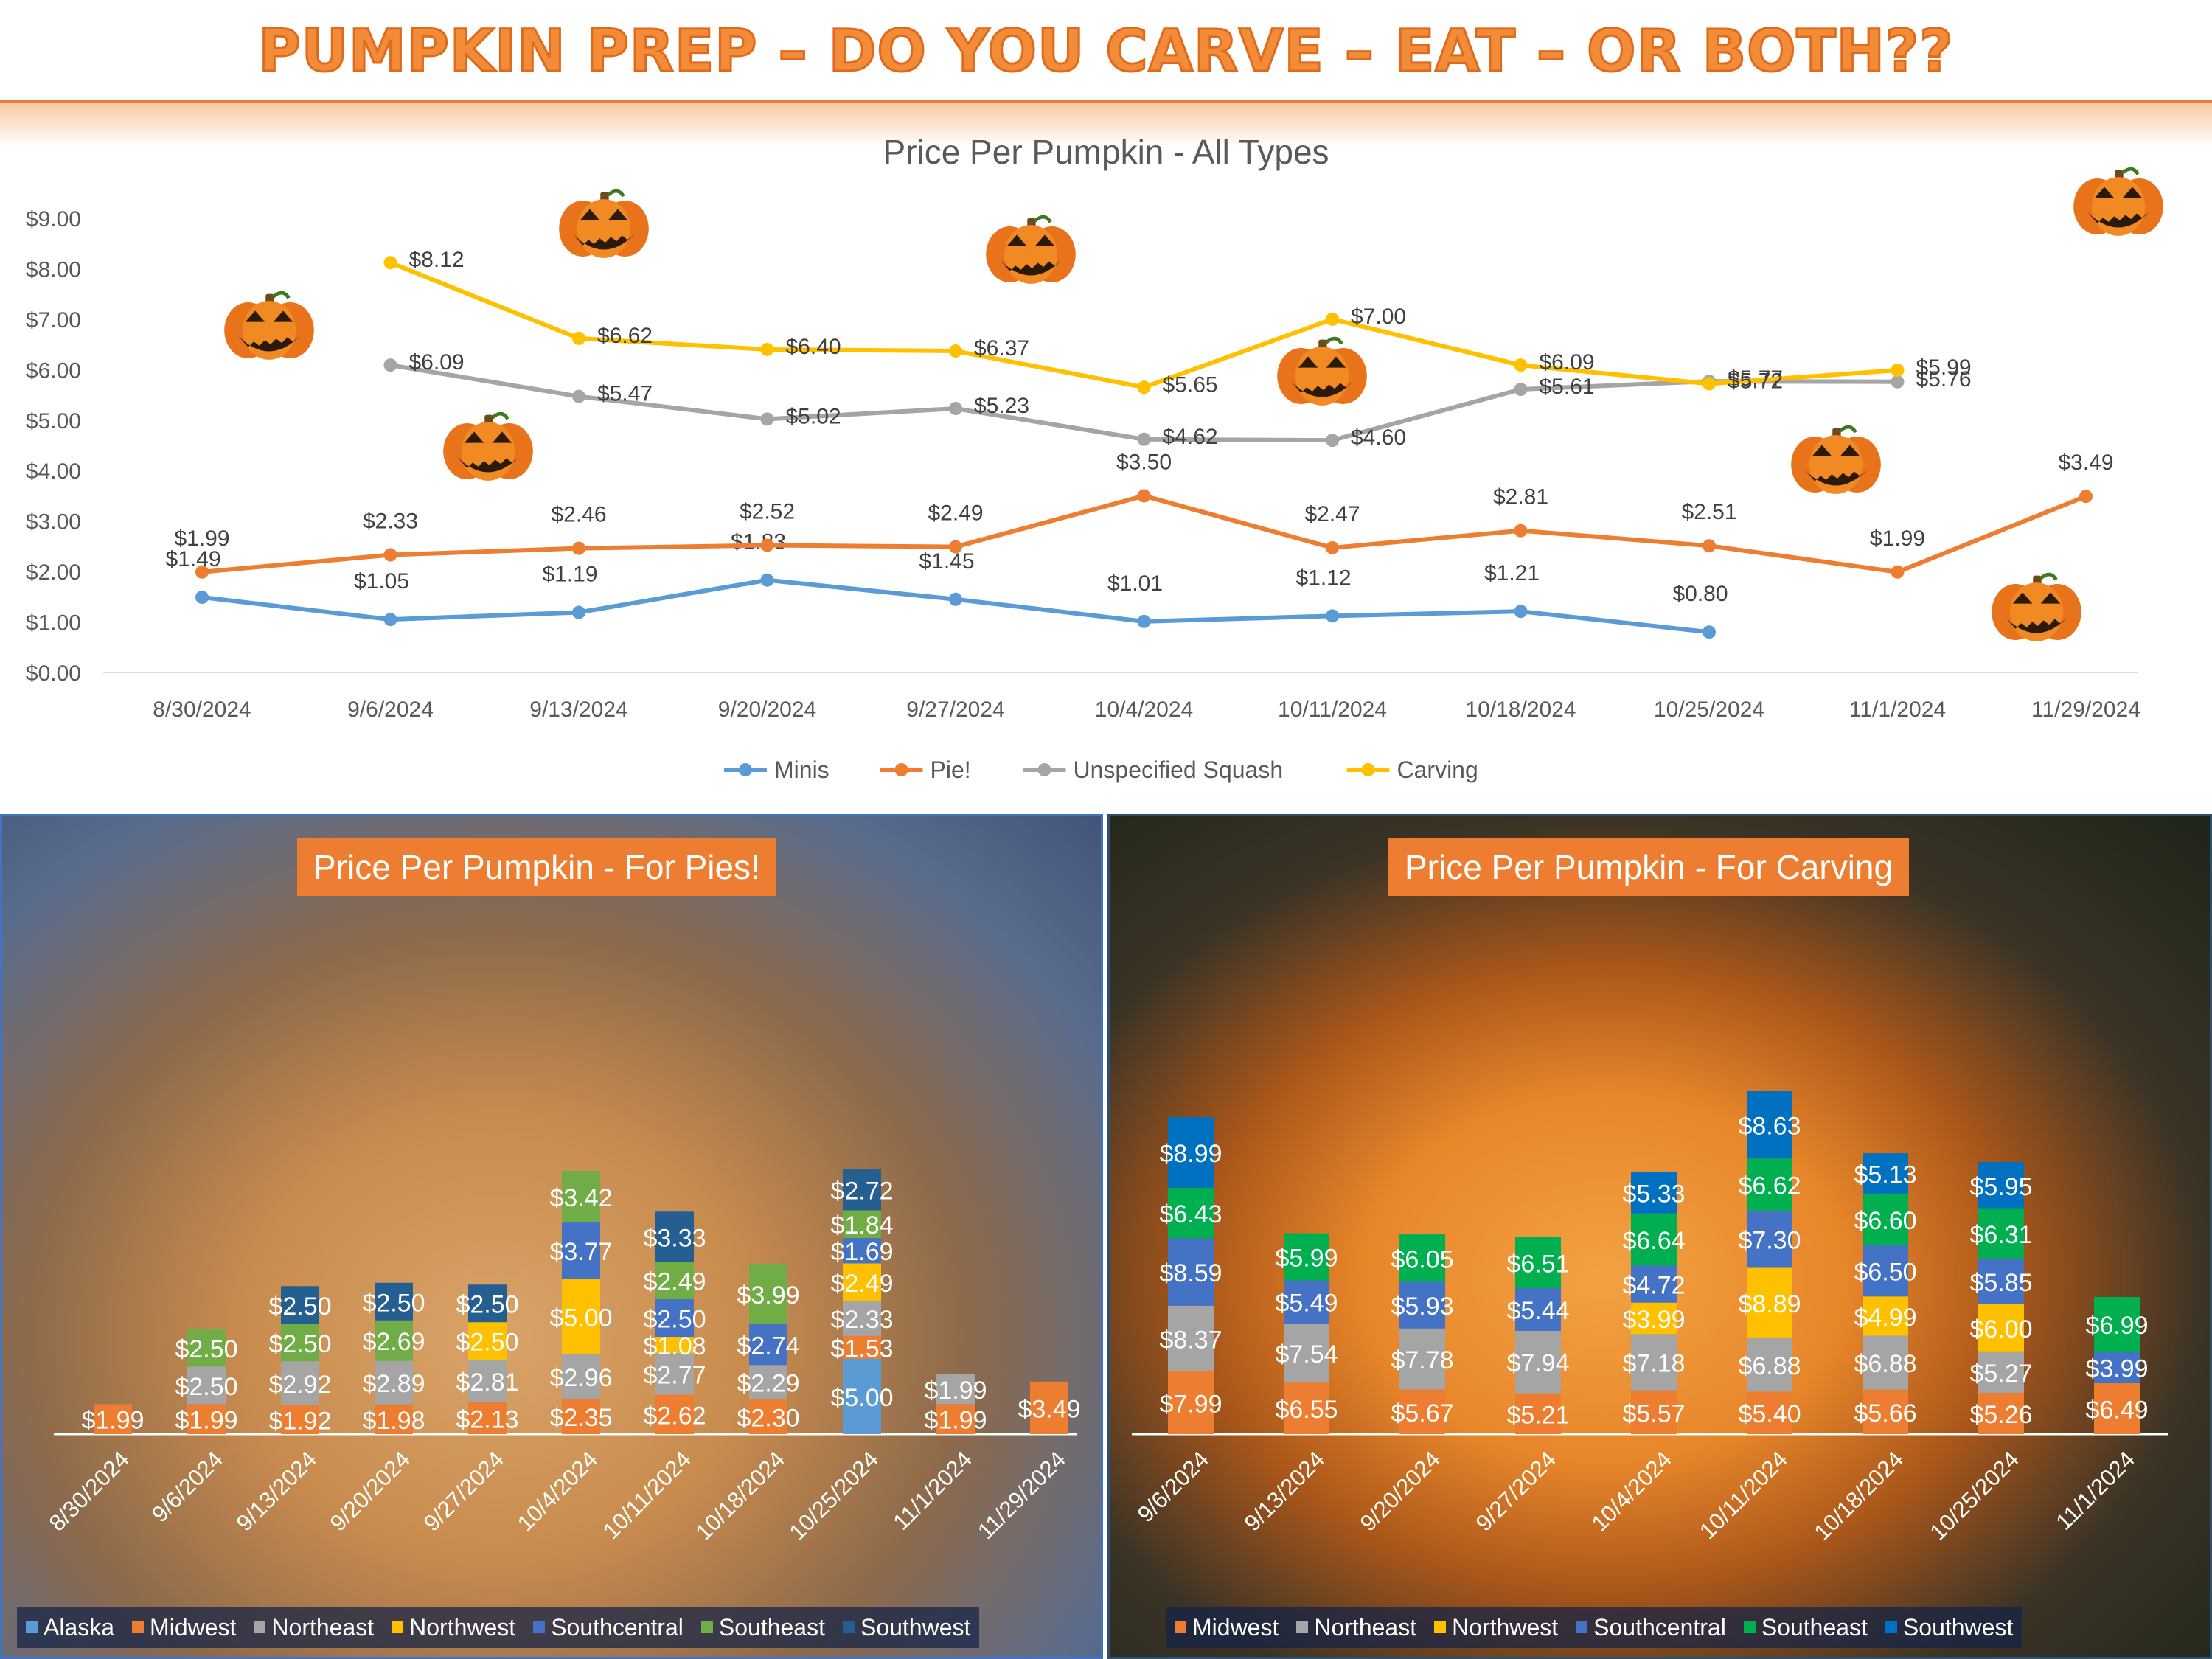 This screenshot has width=2212, height=1659. I want to click on data-label-carving: $5.65, so click(1190, 384).